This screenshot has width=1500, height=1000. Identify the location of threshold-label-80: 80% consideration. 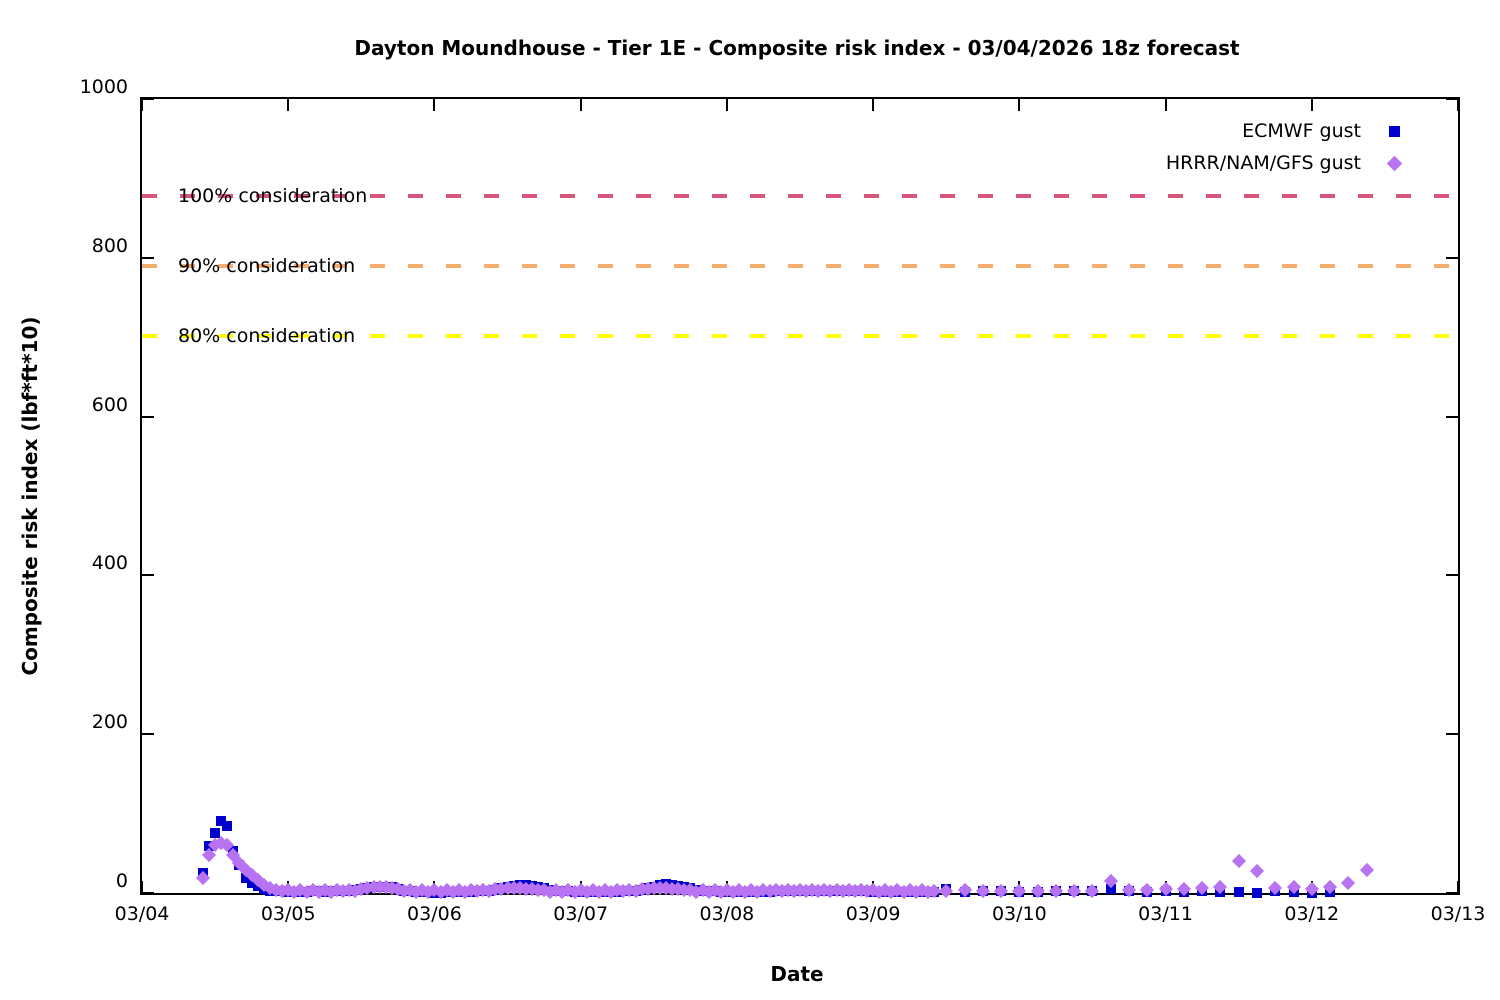
(267, 335).